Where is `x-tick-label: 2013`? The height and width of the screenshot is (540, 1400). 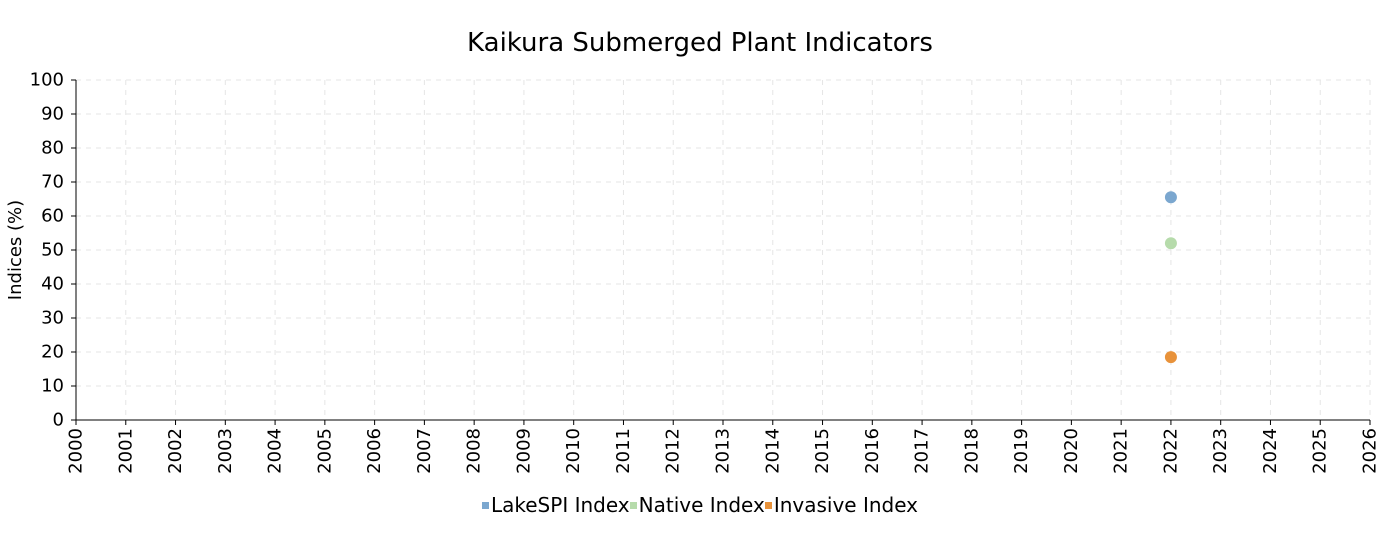 x-tick-label: 2013 is located at coordinates (723, 451).